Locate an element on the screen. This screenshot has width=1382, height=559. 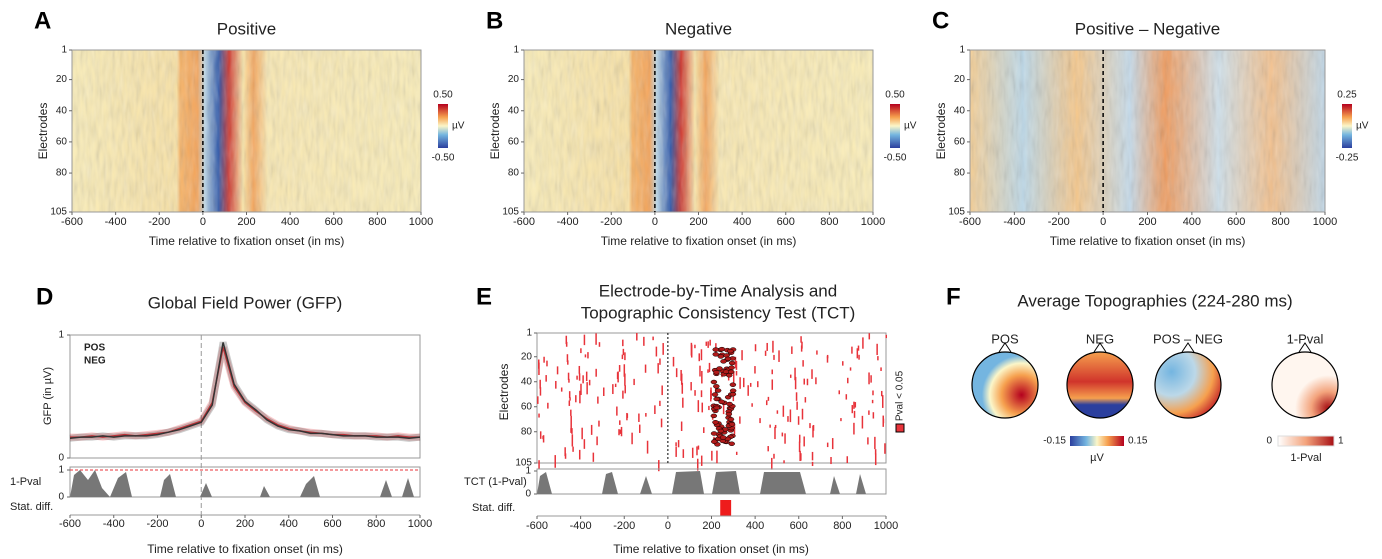
colorbar is located at coordinates (443, 126).